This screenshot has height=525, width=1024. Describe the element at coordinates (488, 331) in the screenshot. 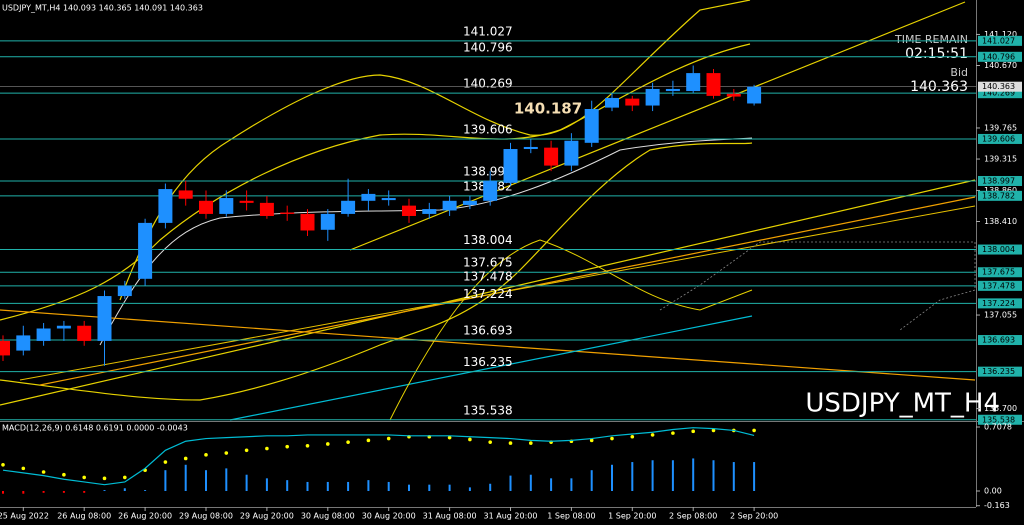

I see `level-label: 136.693` at that location.